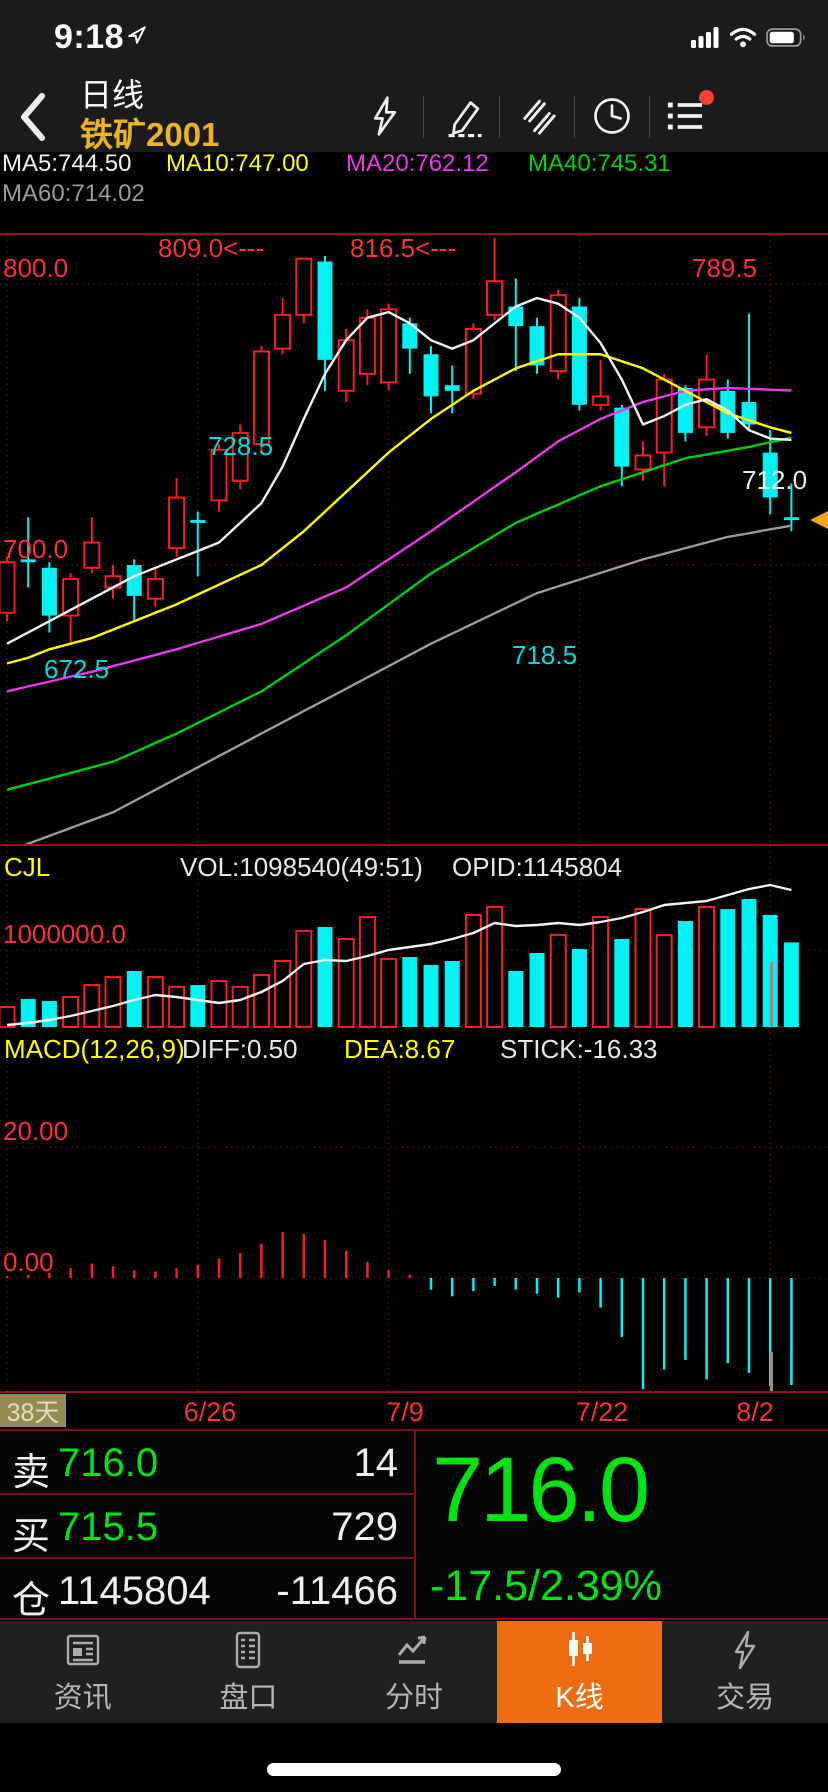 The image size is (828, 1792). Describe the element at coordinates (412, 1649) in the screenshot. I see `intraday-icon` at that location.